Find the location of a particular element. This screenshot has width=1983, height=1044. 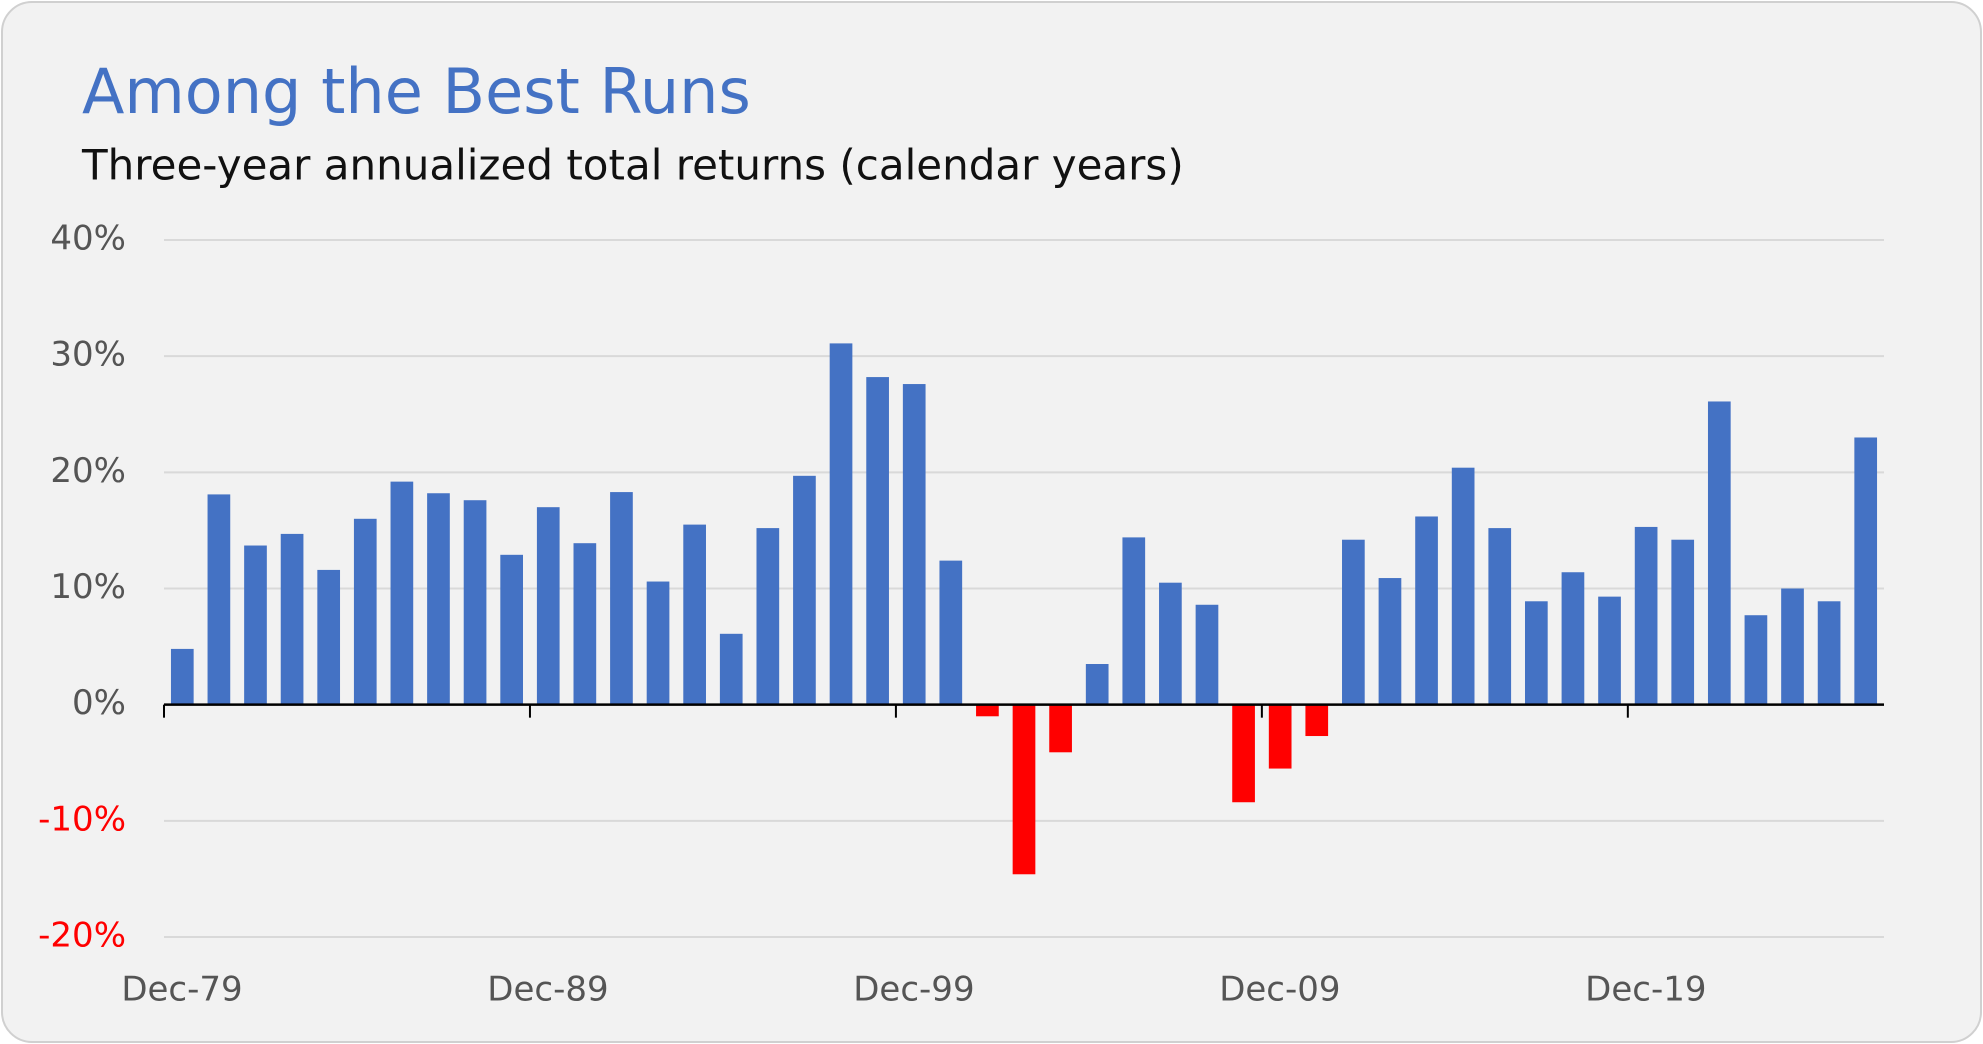

y-tick-label: 20% is located at coordinates (88, 471).